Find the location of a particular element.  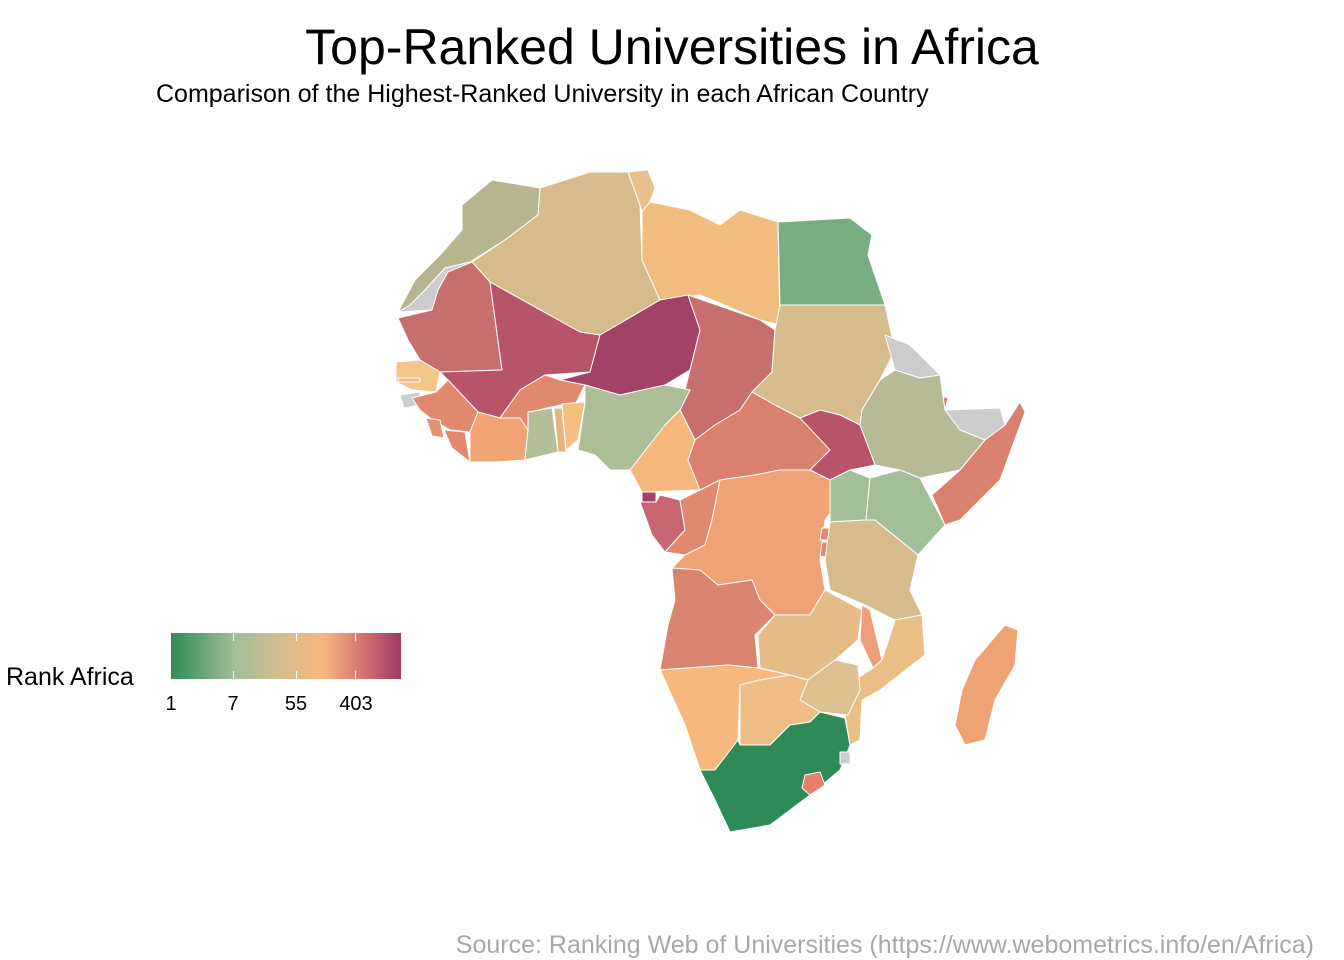

legend-title: Rank Africa is located at coordinates (70, 677).